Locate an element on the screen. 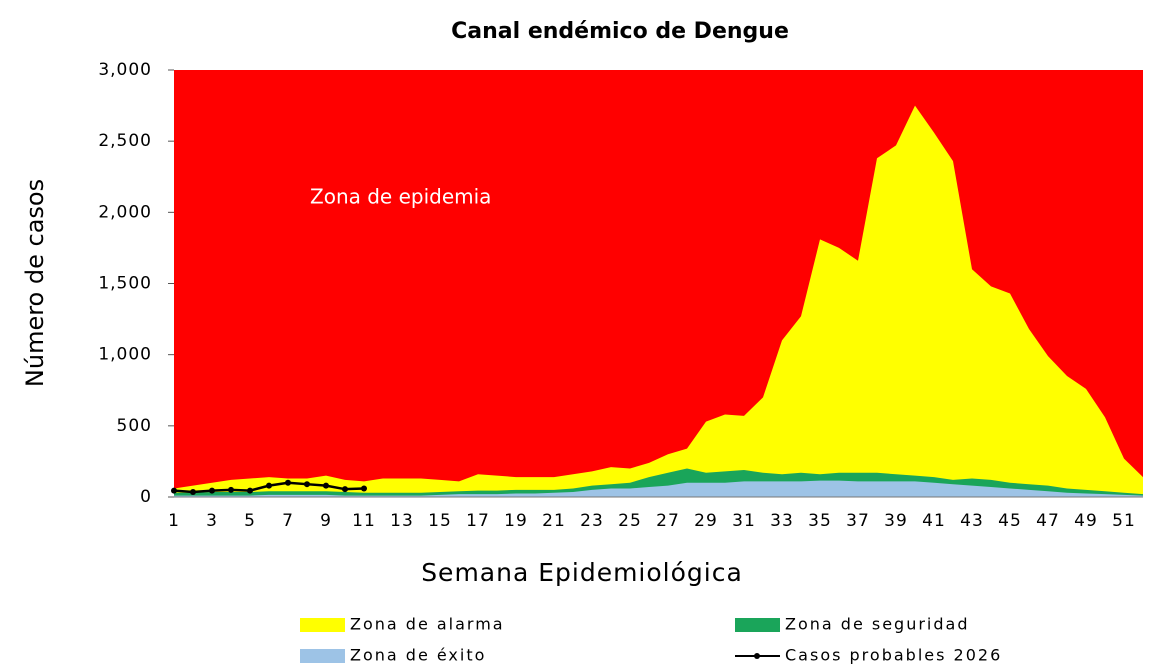 This screenshot has height=667, width=1170. x-tick-label: 47 is located at coordinates (1048, 521).